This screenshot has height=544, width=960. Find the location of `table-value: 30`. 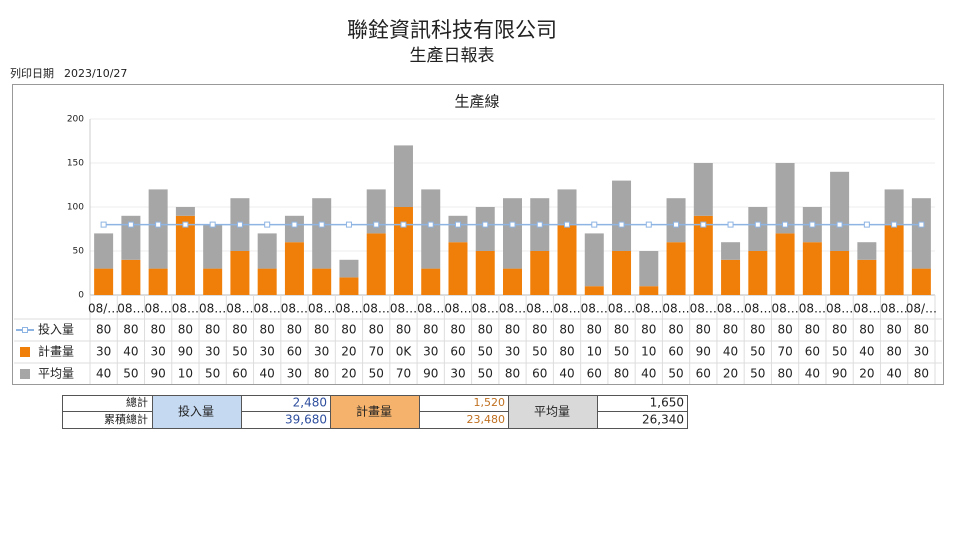

table-value: 30 is located at coordinates (158, 352).